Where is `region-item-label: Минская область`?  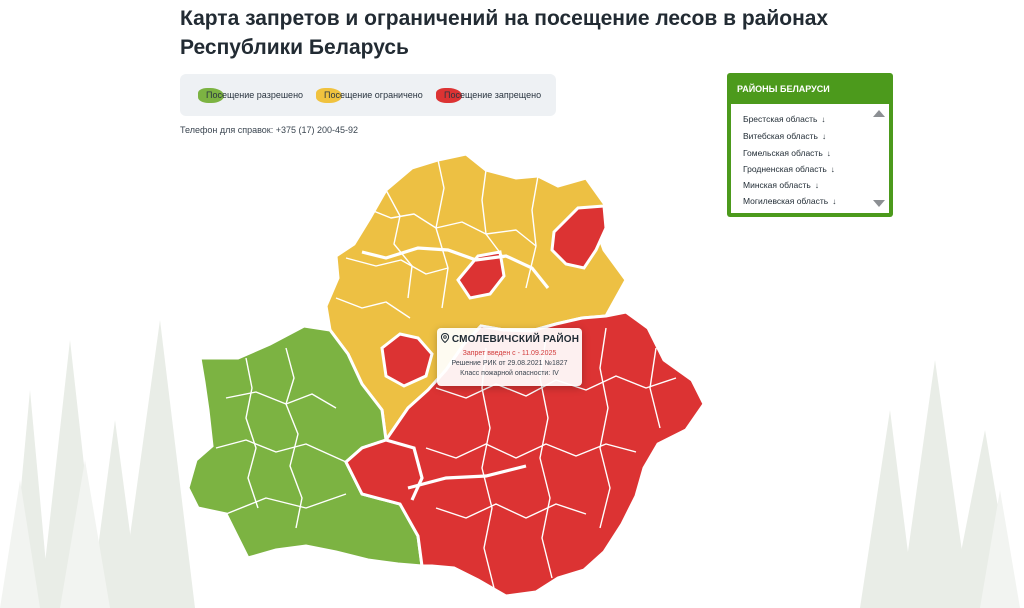
region-item-label: Минская область is located at coordinates (777, 185).